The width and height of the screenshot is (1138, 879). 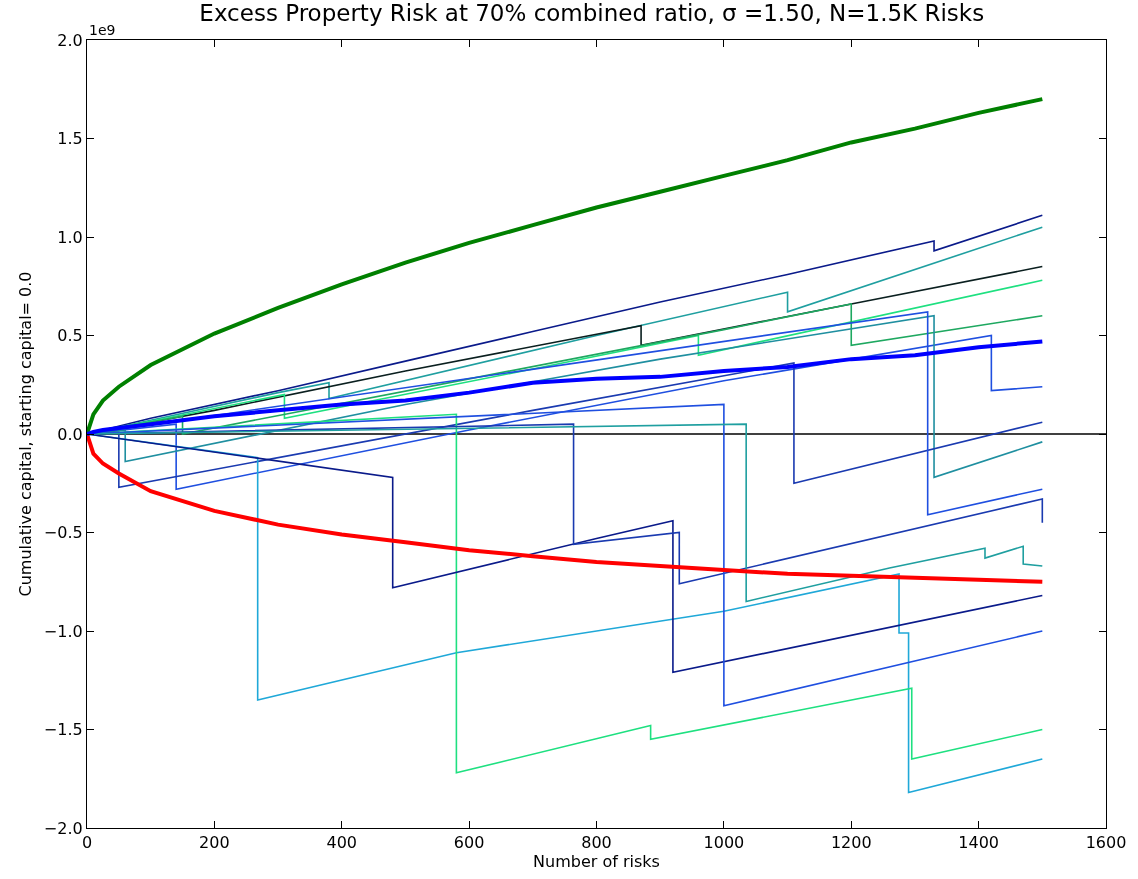 I want to click on x-tick-label: 800, so click(x=596, y=843).